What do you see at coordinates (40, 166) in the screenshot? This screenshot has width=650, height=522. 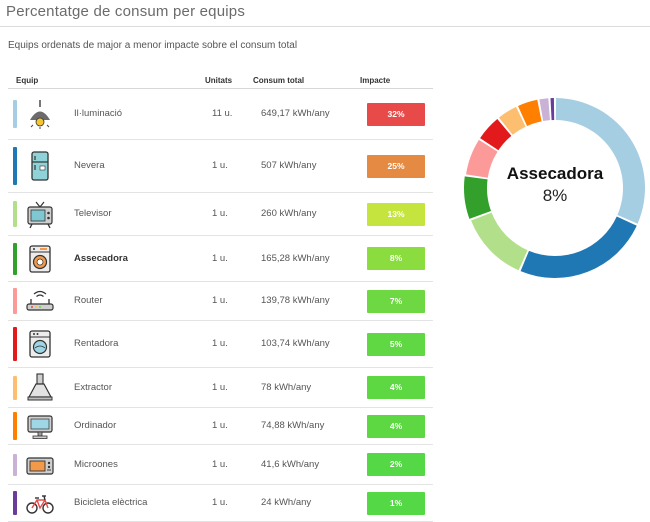 I see `fridge-icon` at bounding box center [40, 166].